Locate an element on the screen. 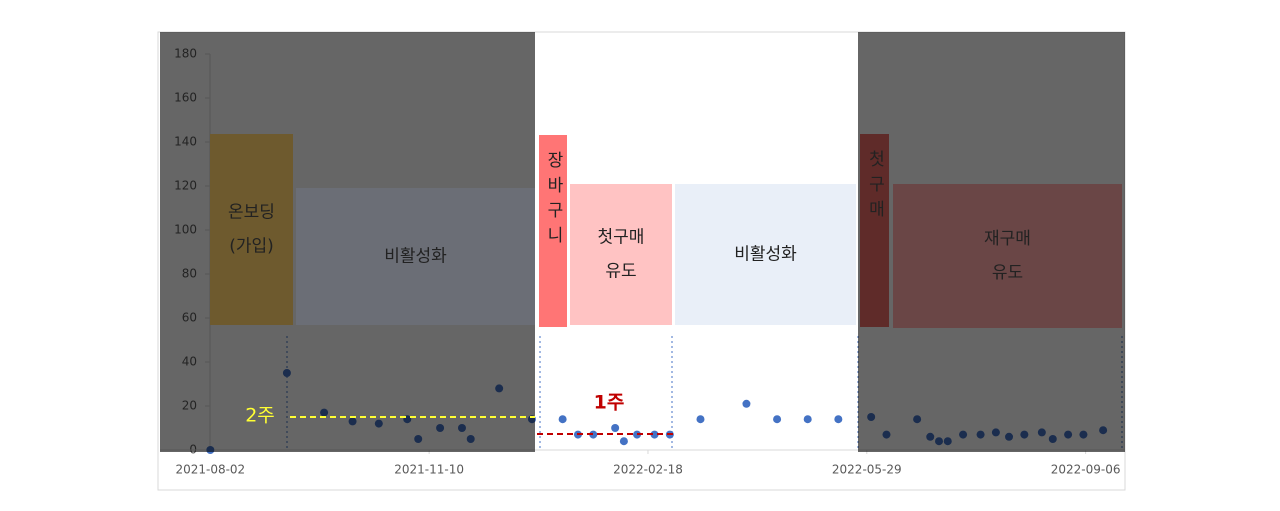  period-label: 2주 is located at coordinates (260, 416).